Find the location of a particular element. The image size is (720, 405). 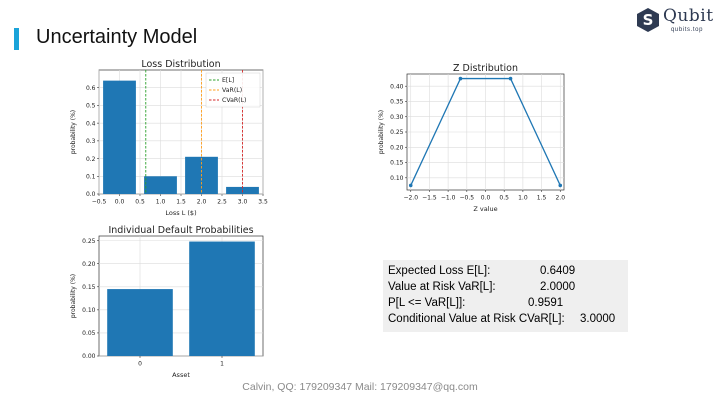

x-axis-label: Asset is located at coordinates (181, 375).